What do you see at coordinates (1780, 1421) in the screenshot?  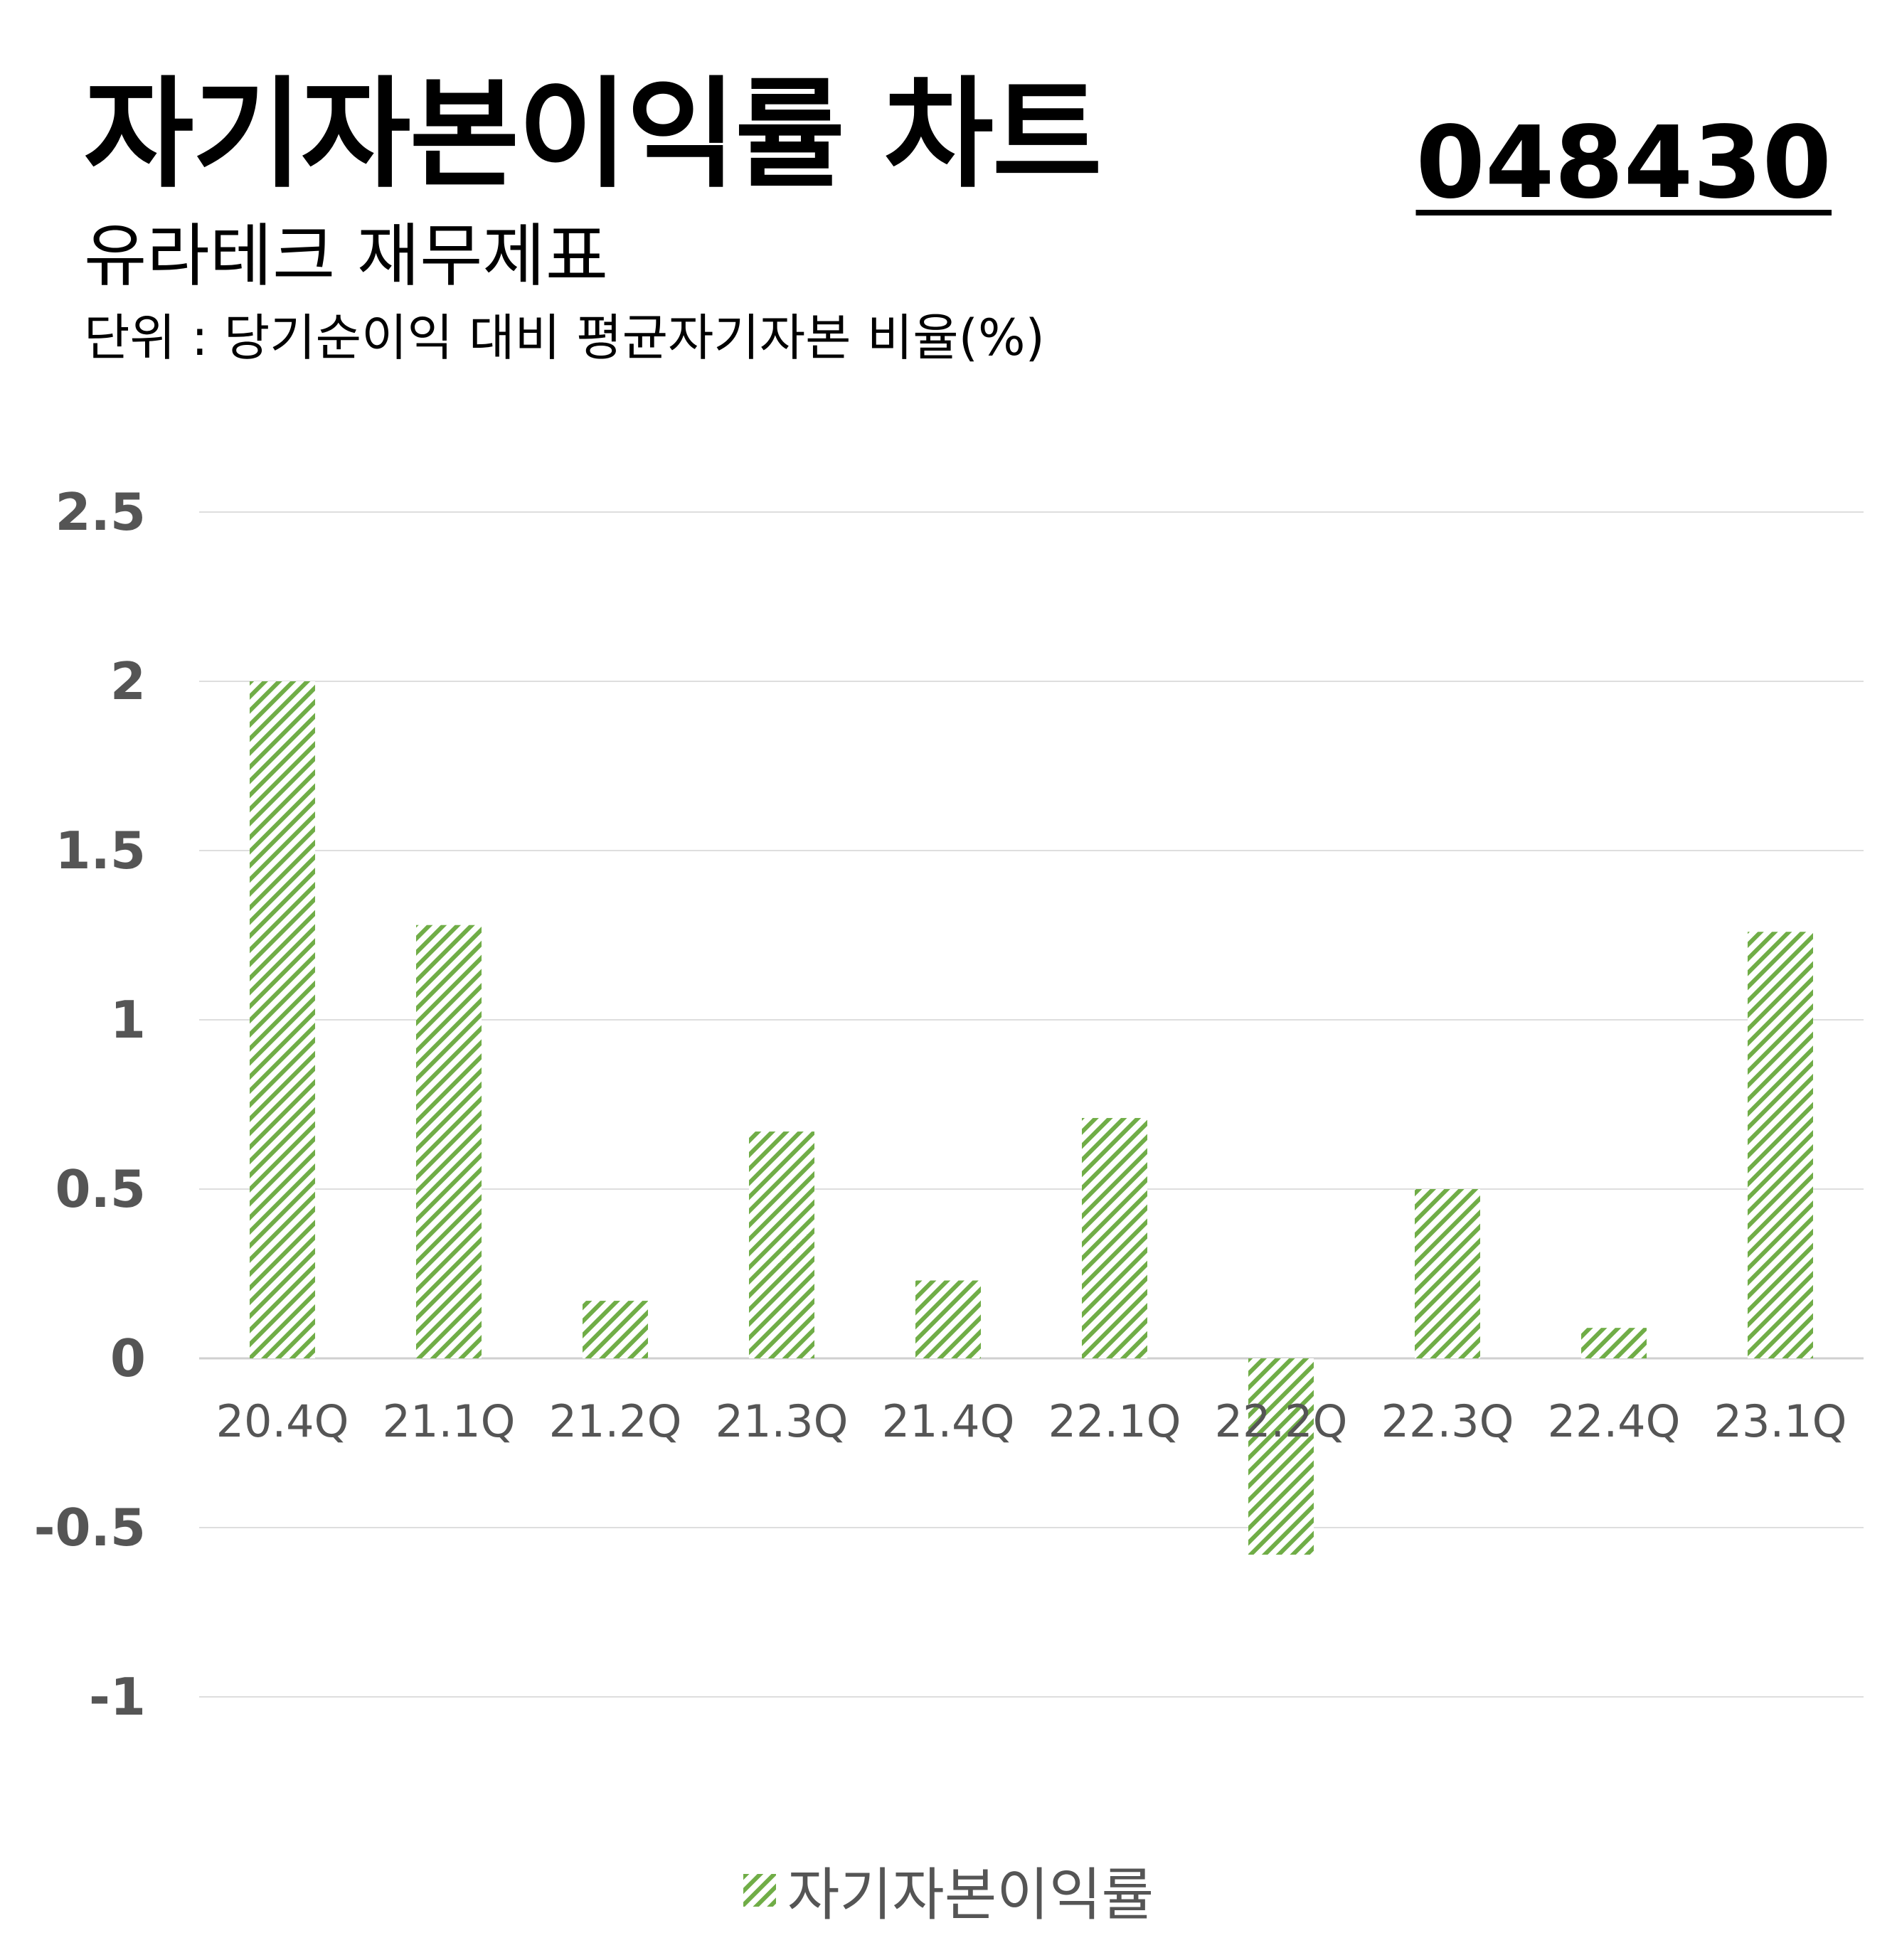 I see `x-tick-label: 23.1Q` at bounding box center [1780, 1421].